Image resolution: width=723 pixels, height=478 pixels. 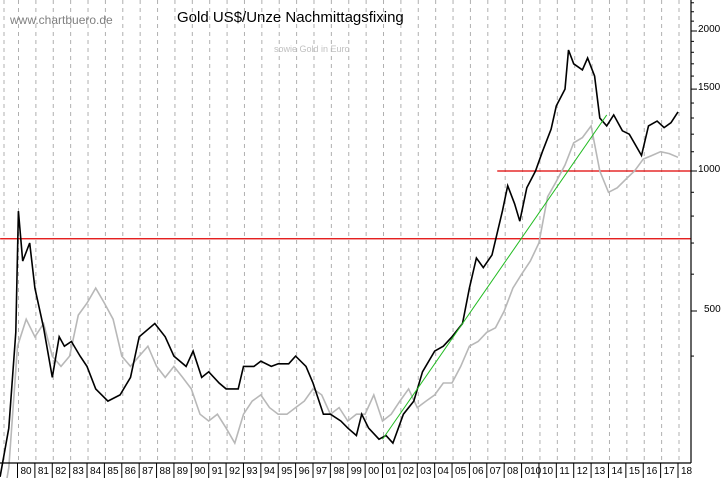 I want to click on x-tick-label: 87, so click(x=148, y=471).